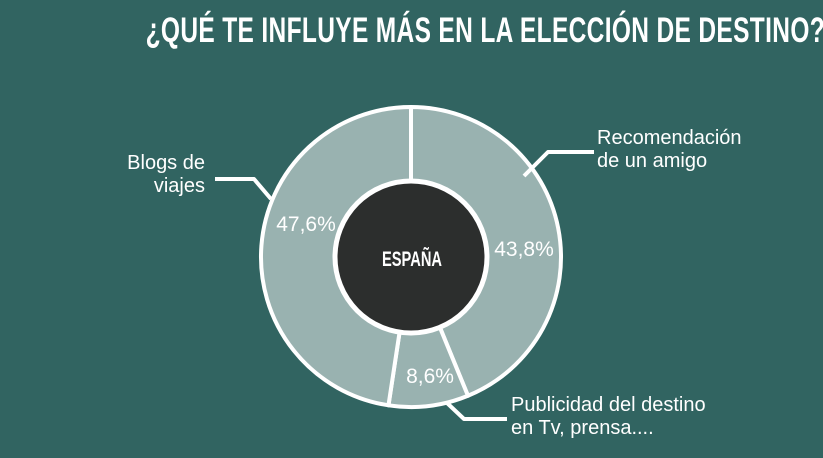 This screenshot has height=458, width=823. I want to click on callout-recomendacion: Recomendación de un amigo, so click(669, 150).